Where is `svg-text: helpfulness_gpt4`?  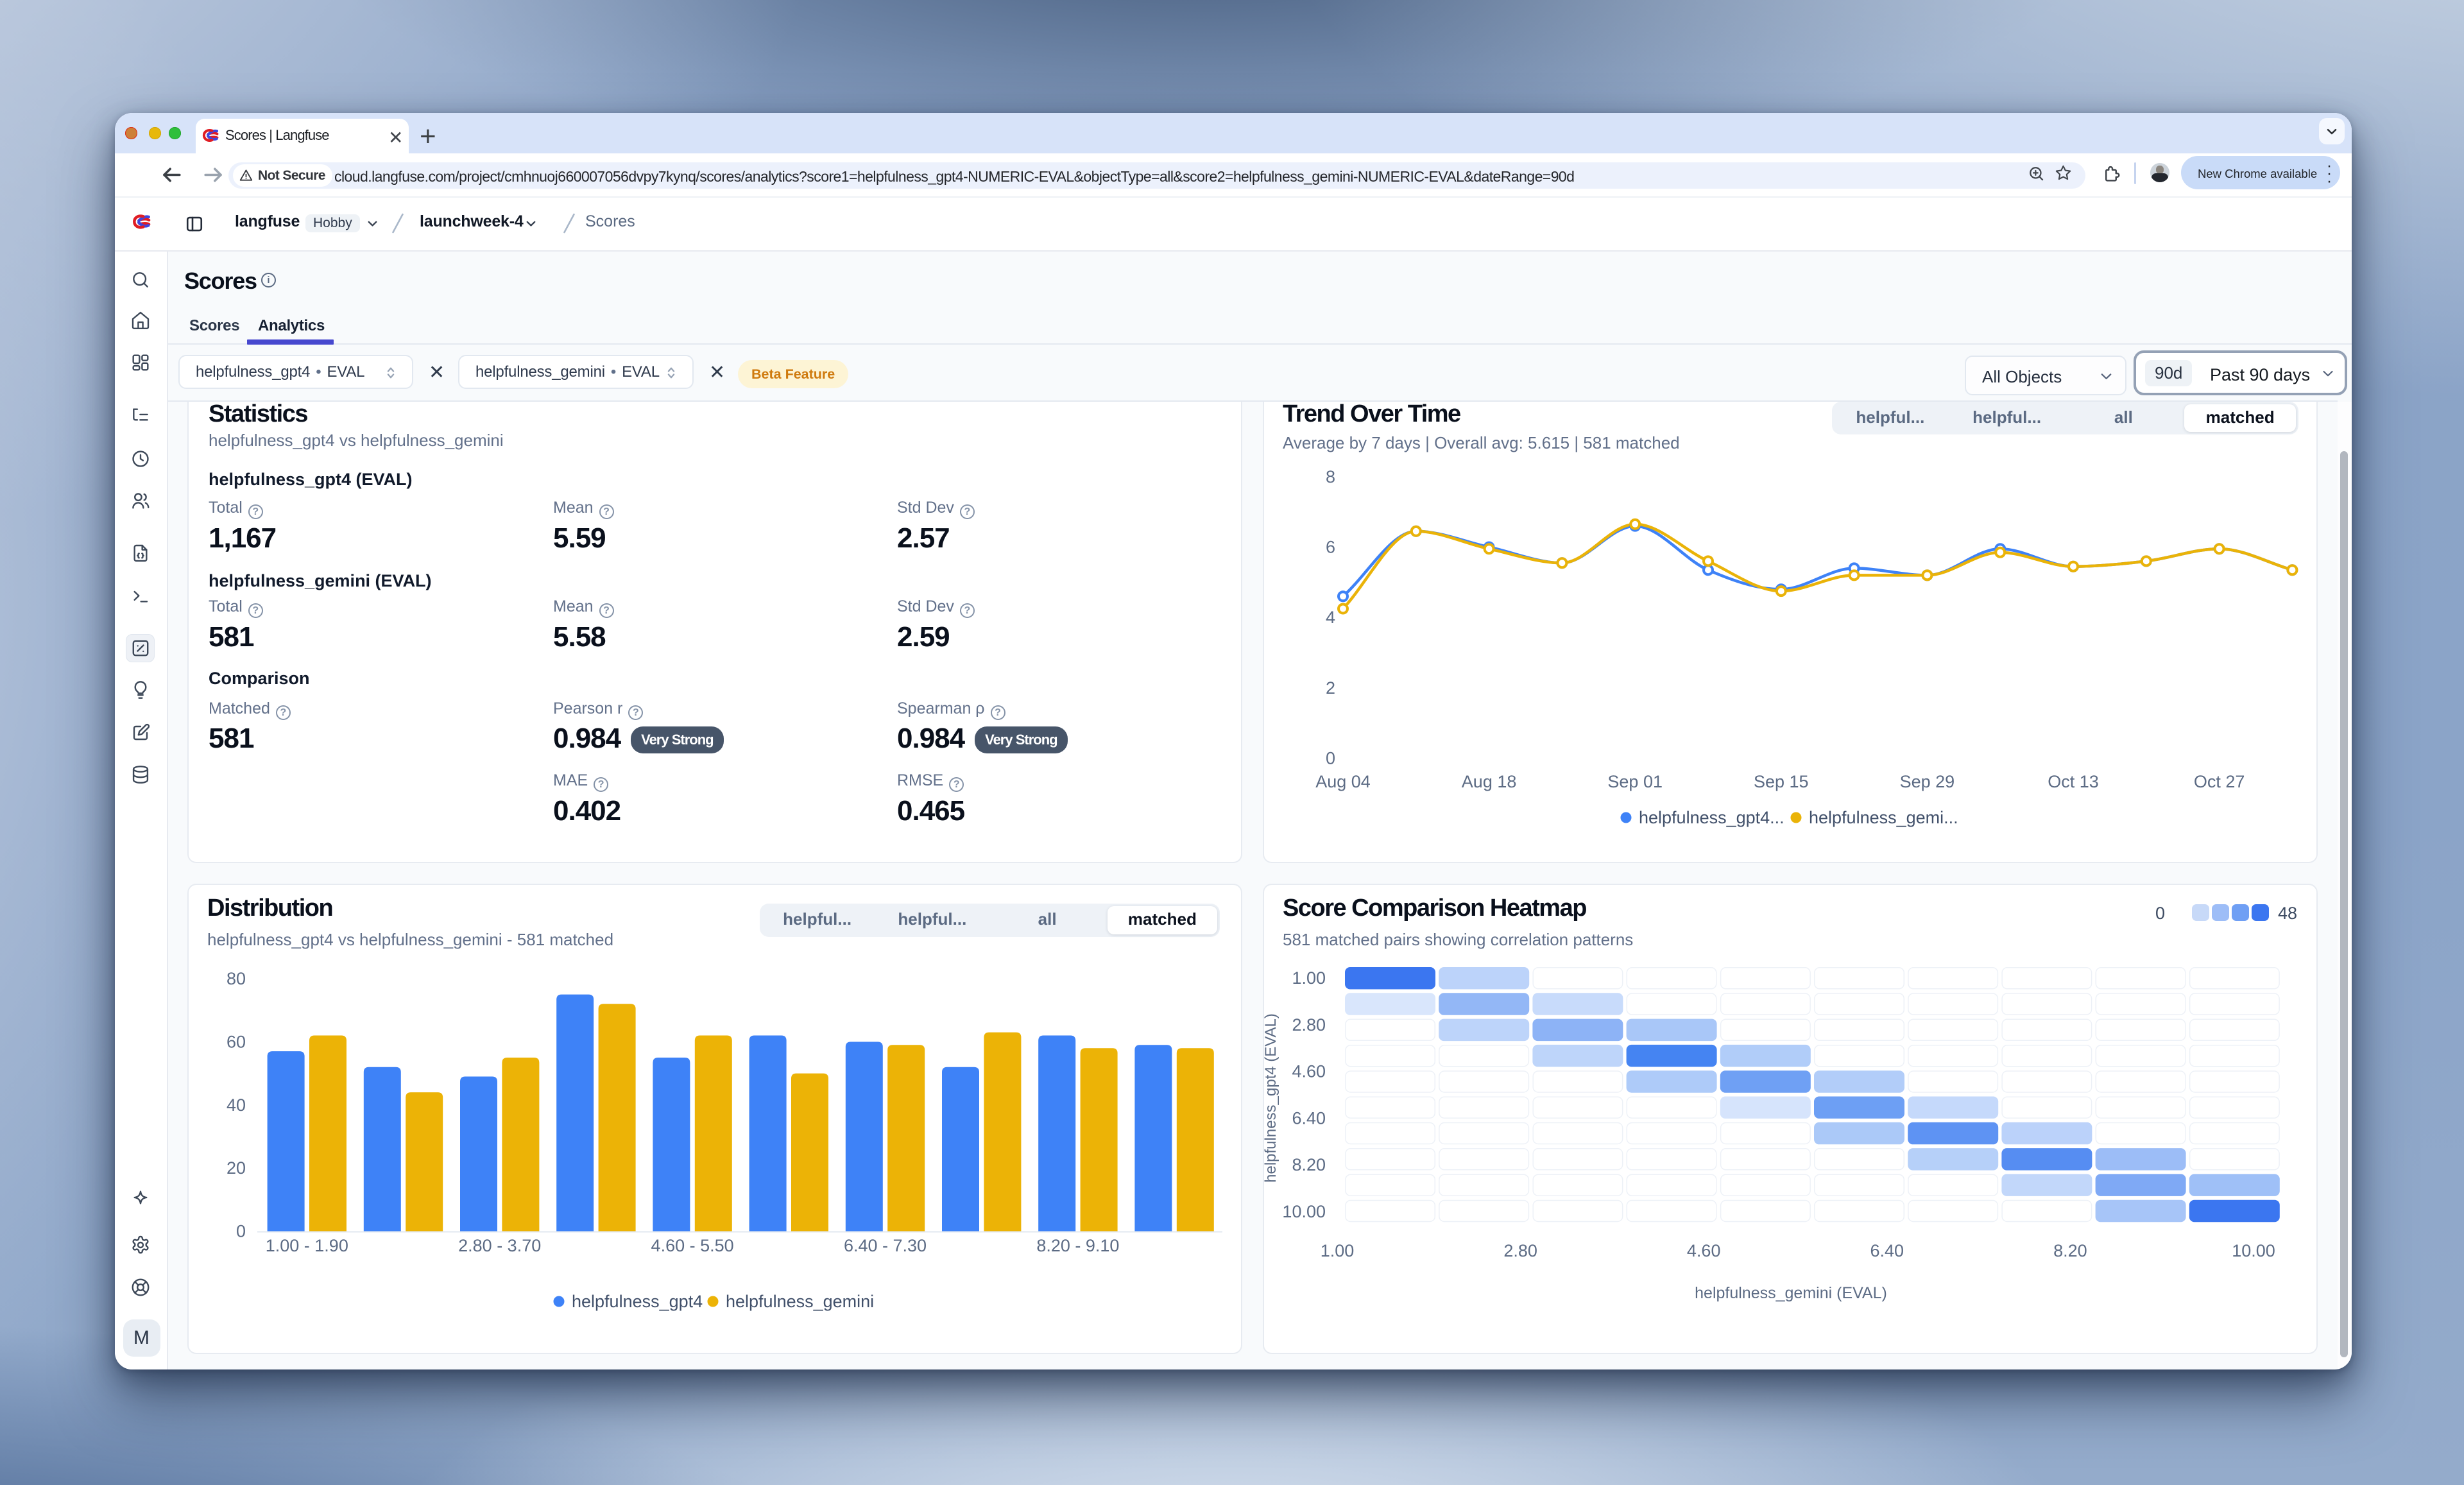 svg-text: helpfulness_gpt4 is located at coordinates (638, 1301).